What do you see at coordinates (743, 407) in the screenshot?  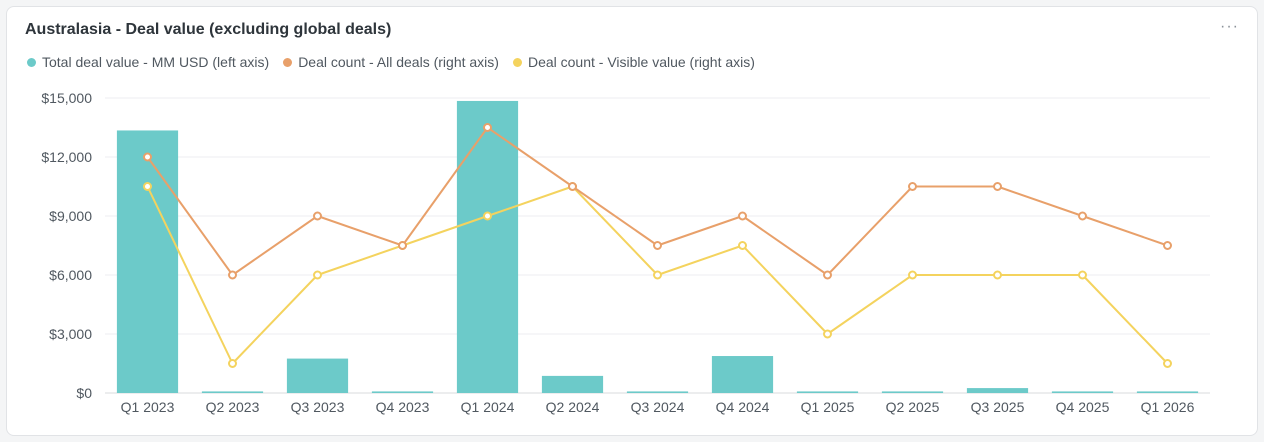 I see `x-tick-label: Q4 2024` at bounding box center [743, 407].